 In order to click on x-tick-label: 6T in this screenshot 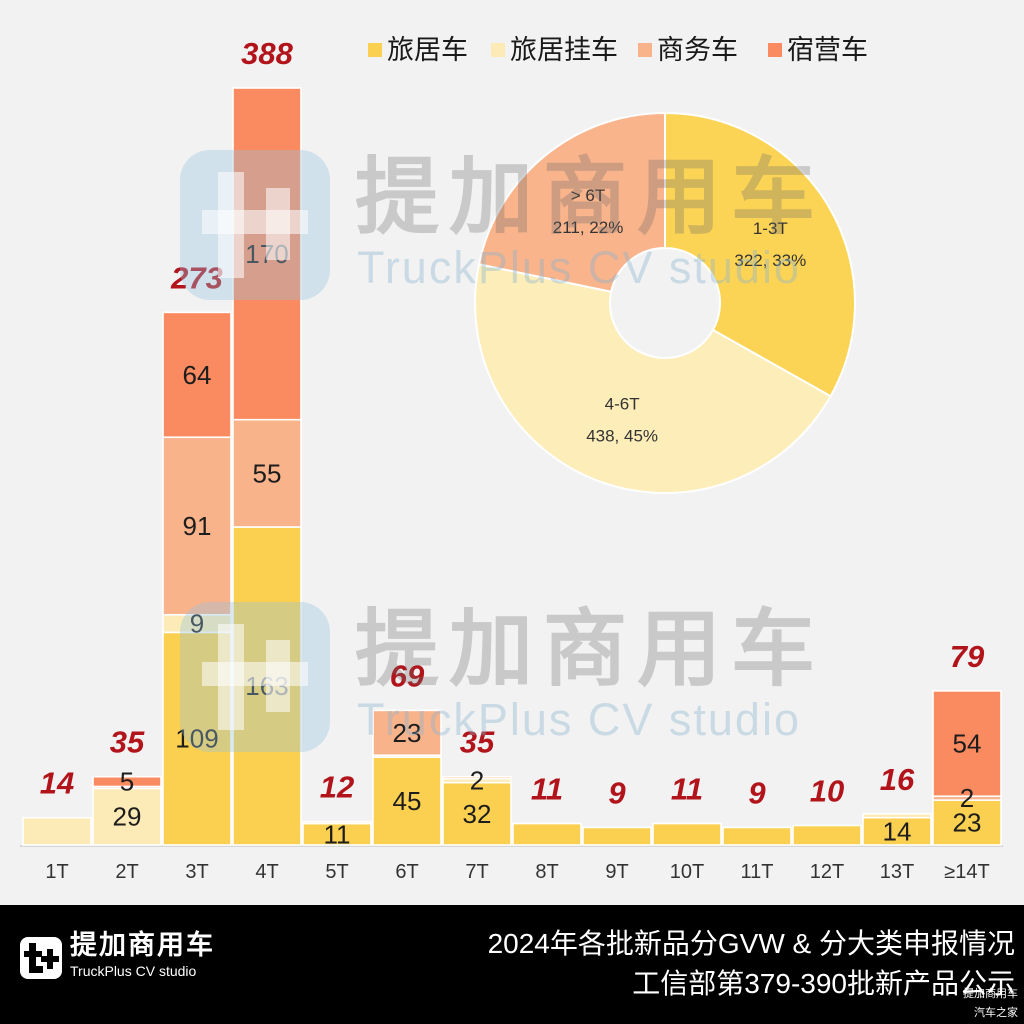, I will do `click(406, 872)`.